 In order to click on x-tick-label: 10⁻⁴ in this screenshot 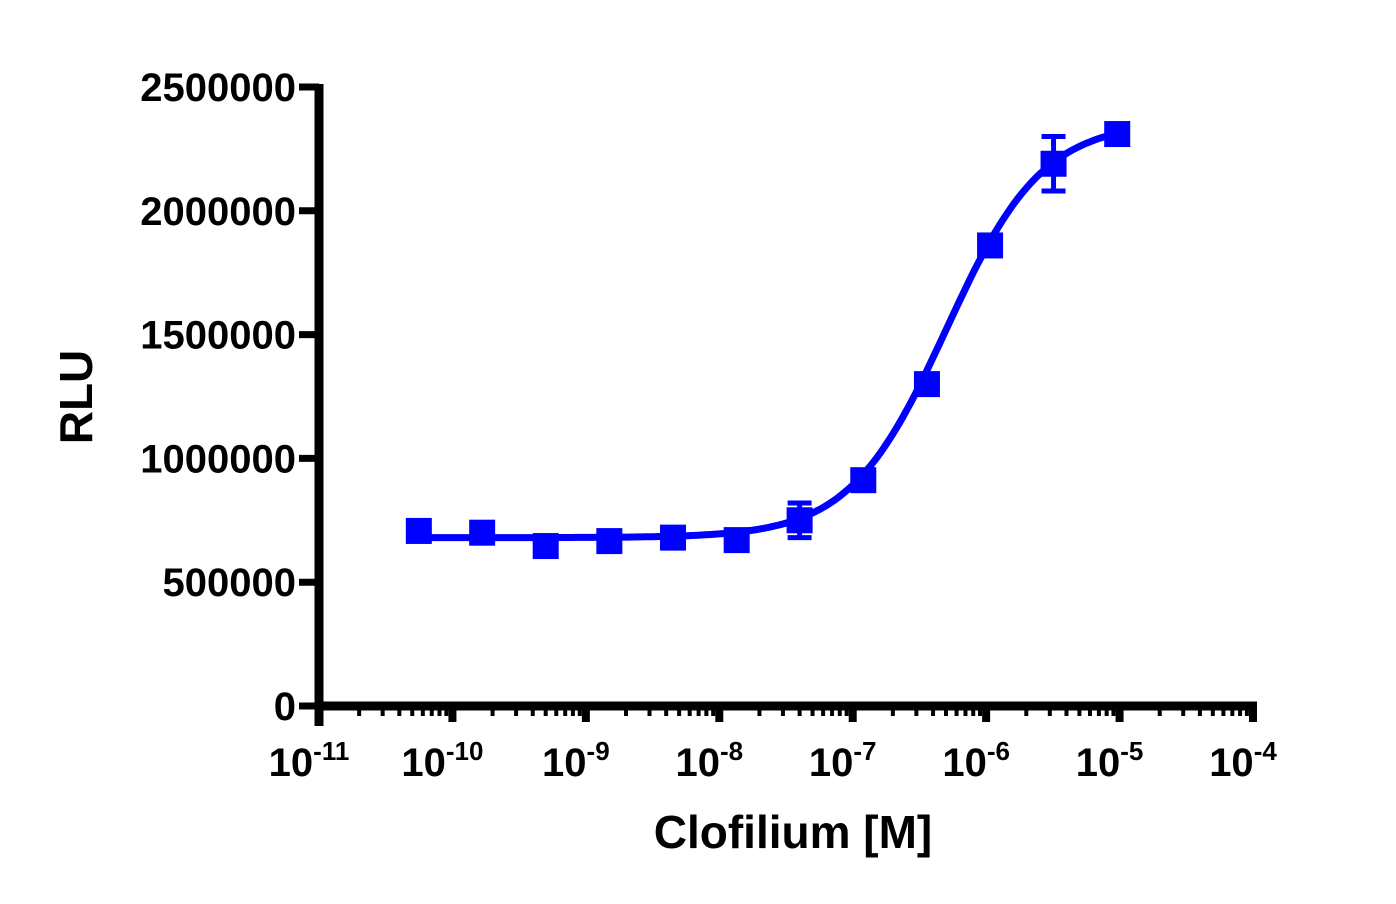, I will do `click(1243, 760)`.